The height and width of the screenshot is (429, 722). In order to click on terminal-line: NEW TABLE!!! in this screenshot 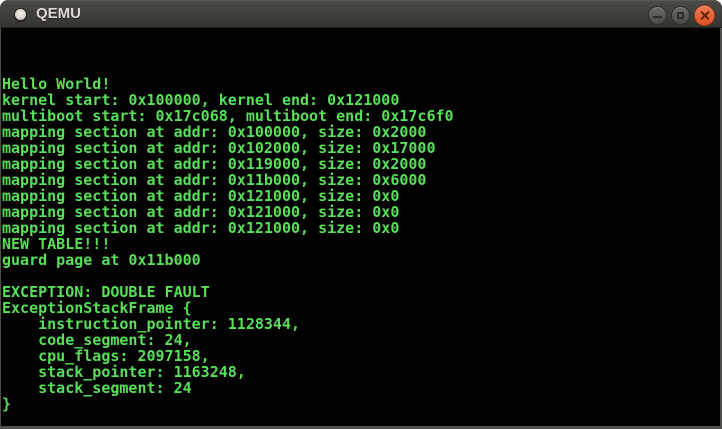, I will do `click(56, 244)`.